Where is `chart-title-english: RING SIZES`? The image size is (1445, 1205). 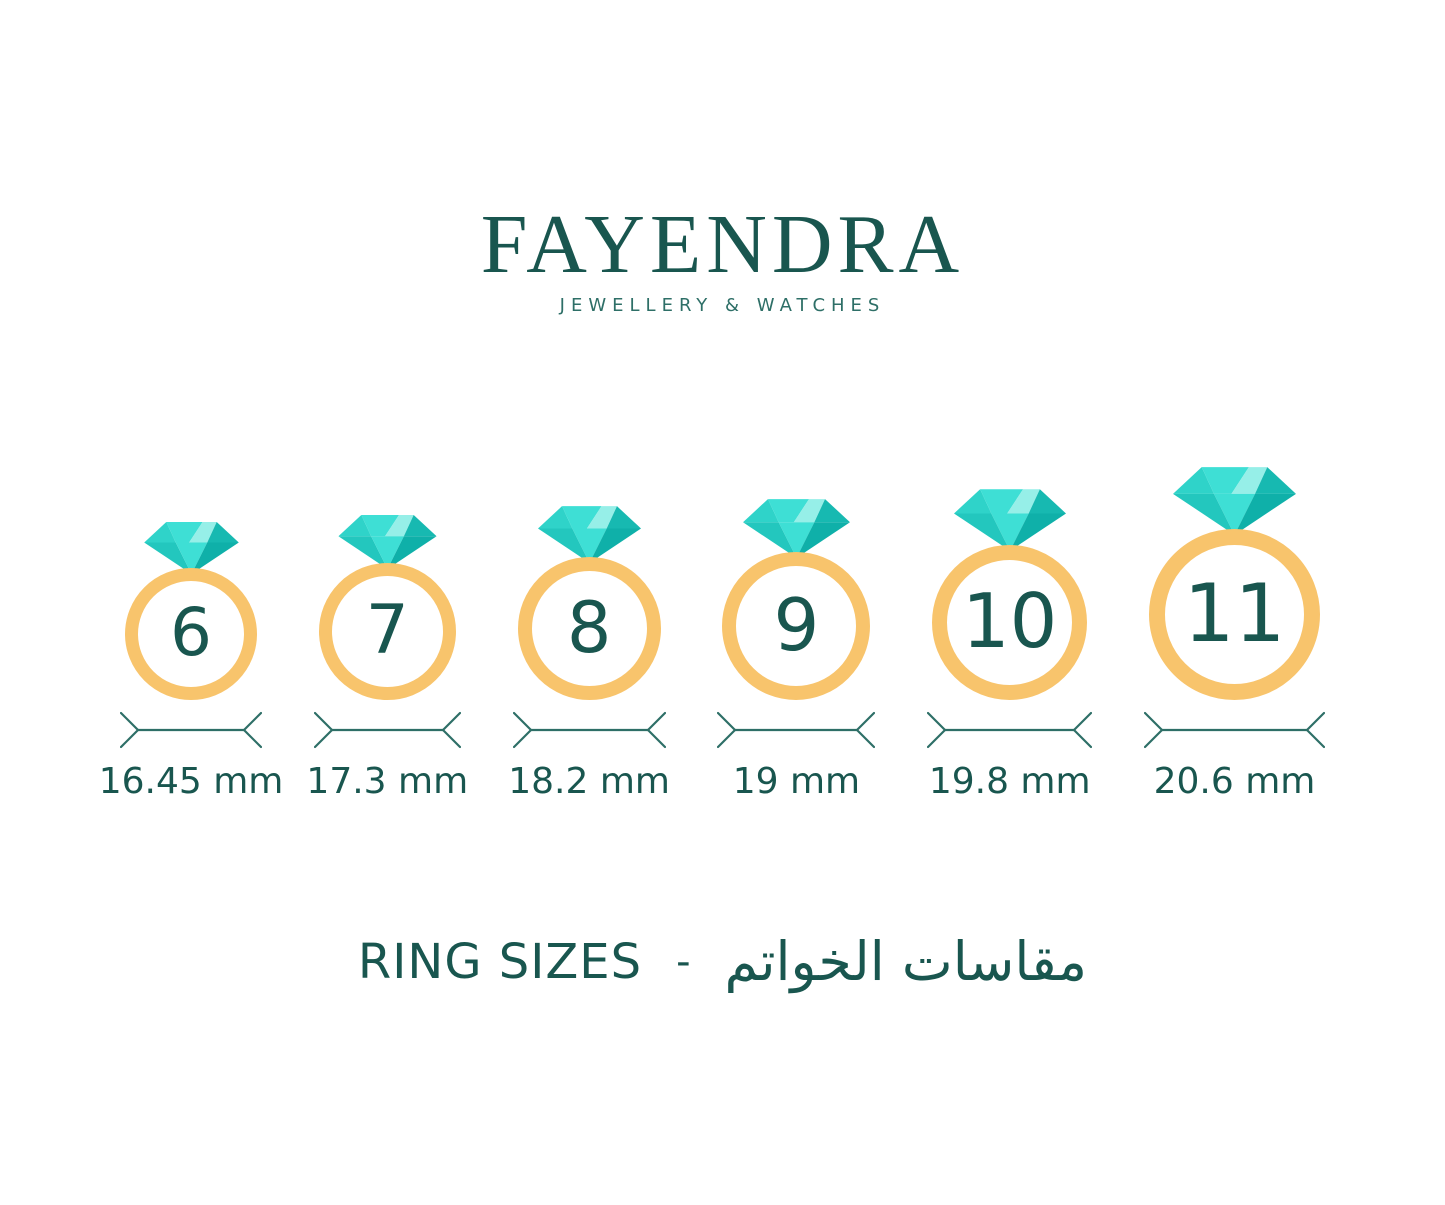
chart-title-english: RING SIZES is located at coordinates (500, 961).